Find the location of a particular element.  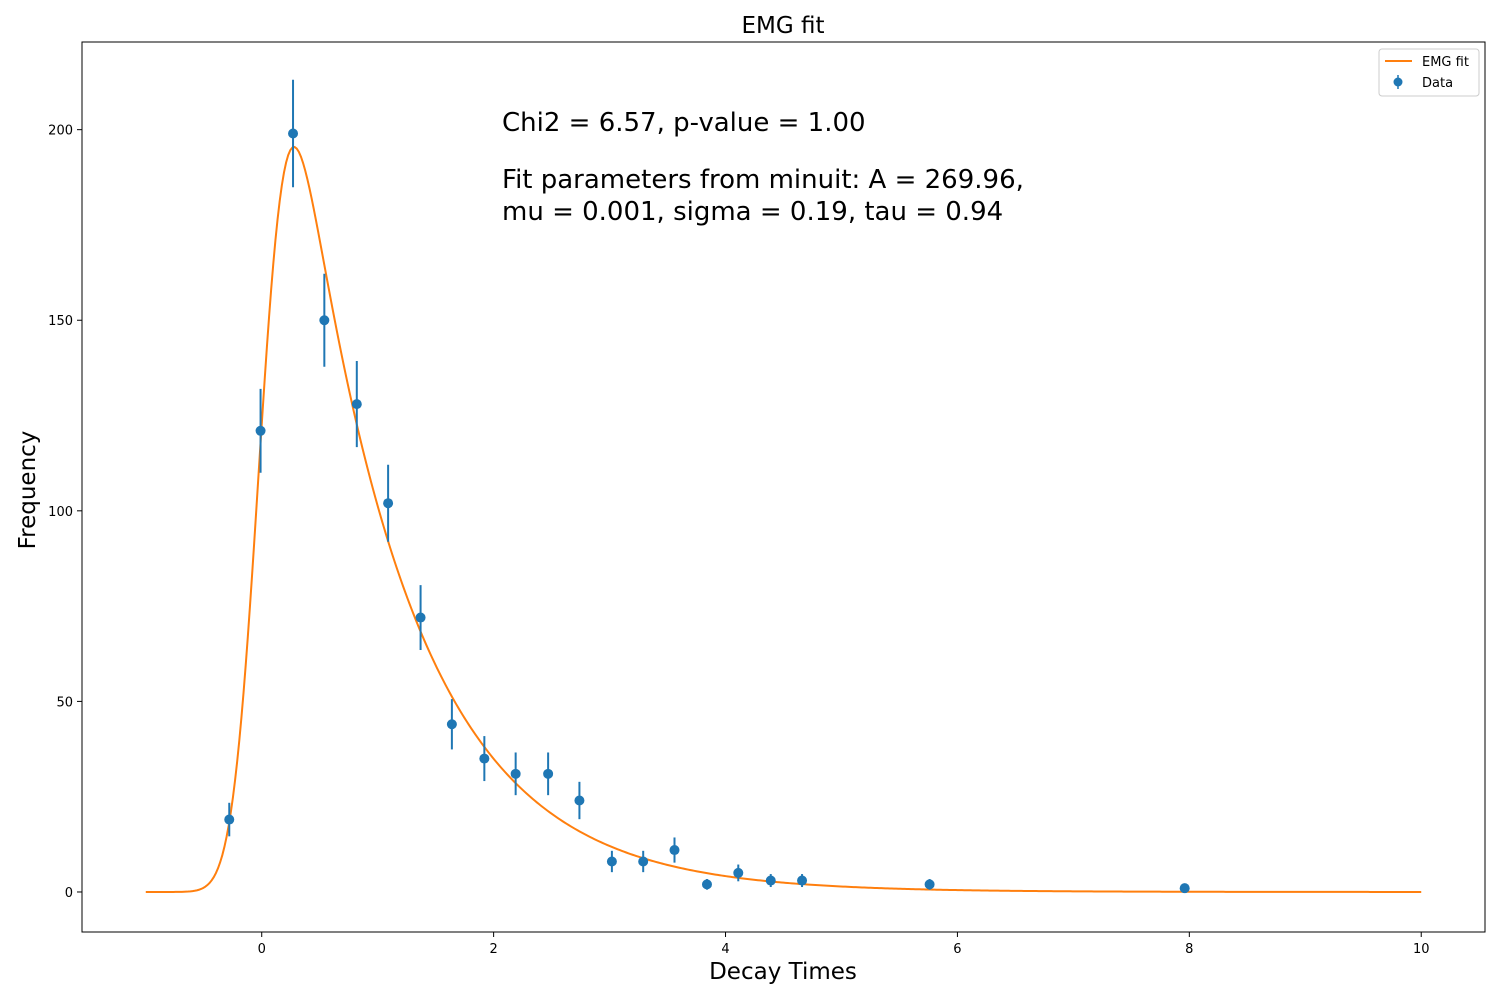

y-tick-label: 150 is located at coordinates (60, 321).